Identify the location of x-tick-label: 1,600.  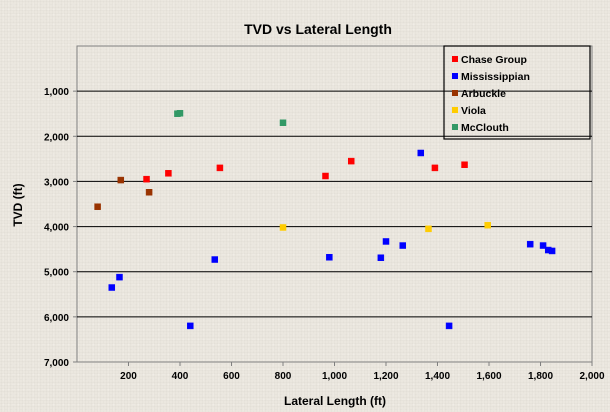
(488, 376).